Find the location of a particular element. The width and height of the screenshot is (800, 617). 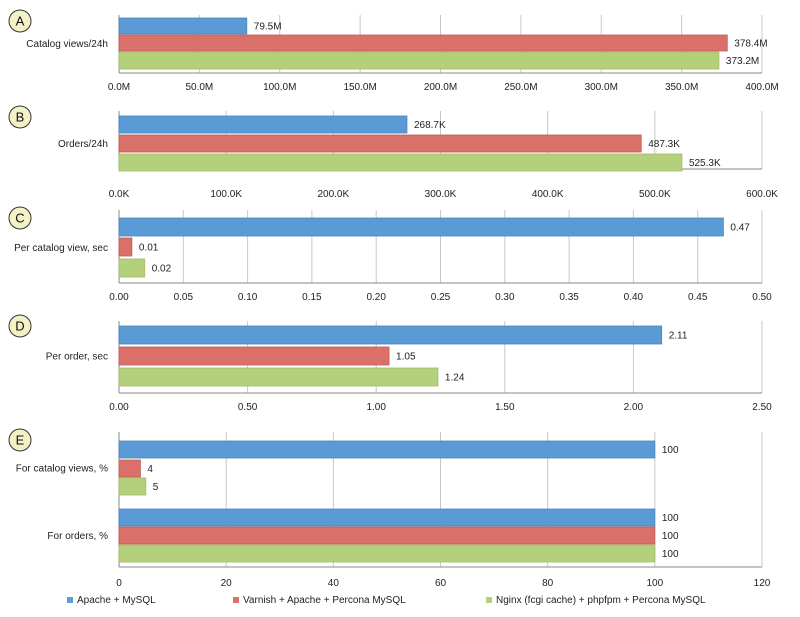

x-tick-label: 100 is located at coordinates (654, 583).